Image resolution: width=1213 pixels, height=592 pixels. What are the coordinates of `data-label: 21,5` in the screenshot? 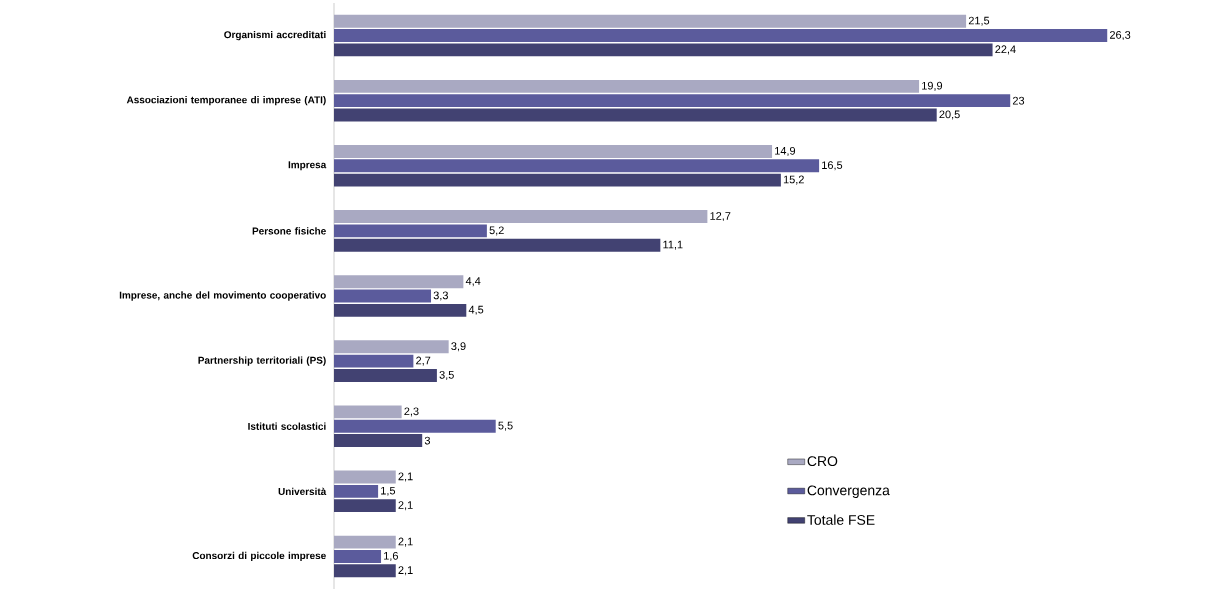 It's located at (979, 21).